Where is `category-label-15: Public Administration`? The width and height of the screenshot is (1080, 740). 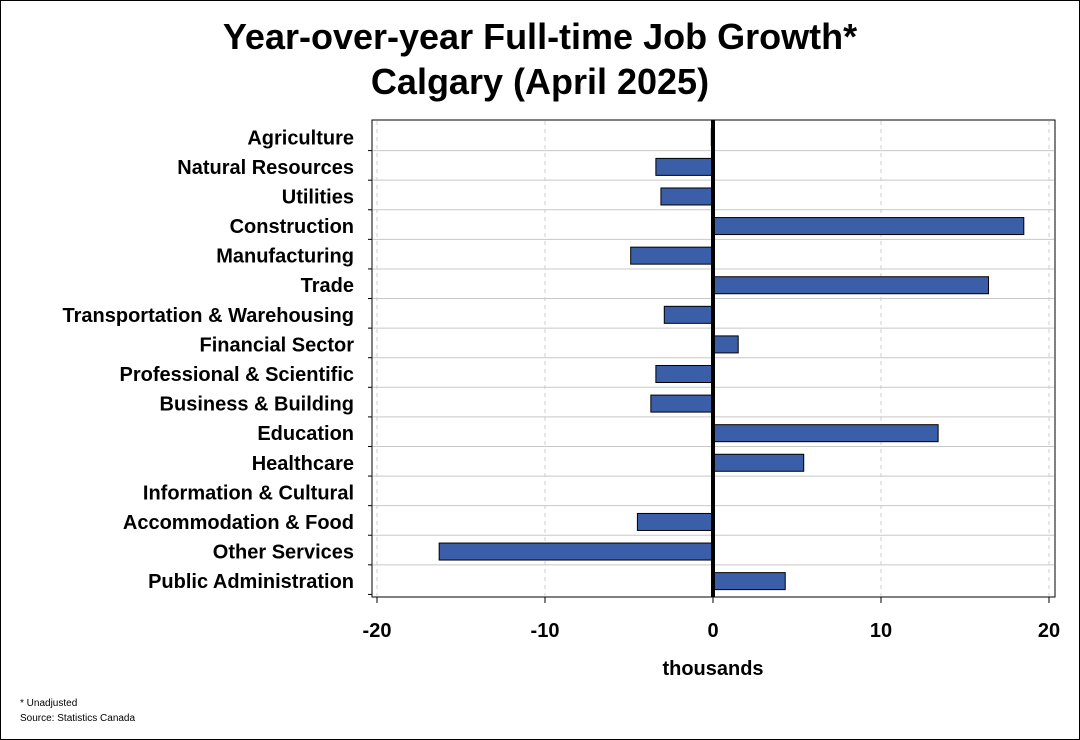 category-label-15: Public Administration is located at coordinates (251, 582).